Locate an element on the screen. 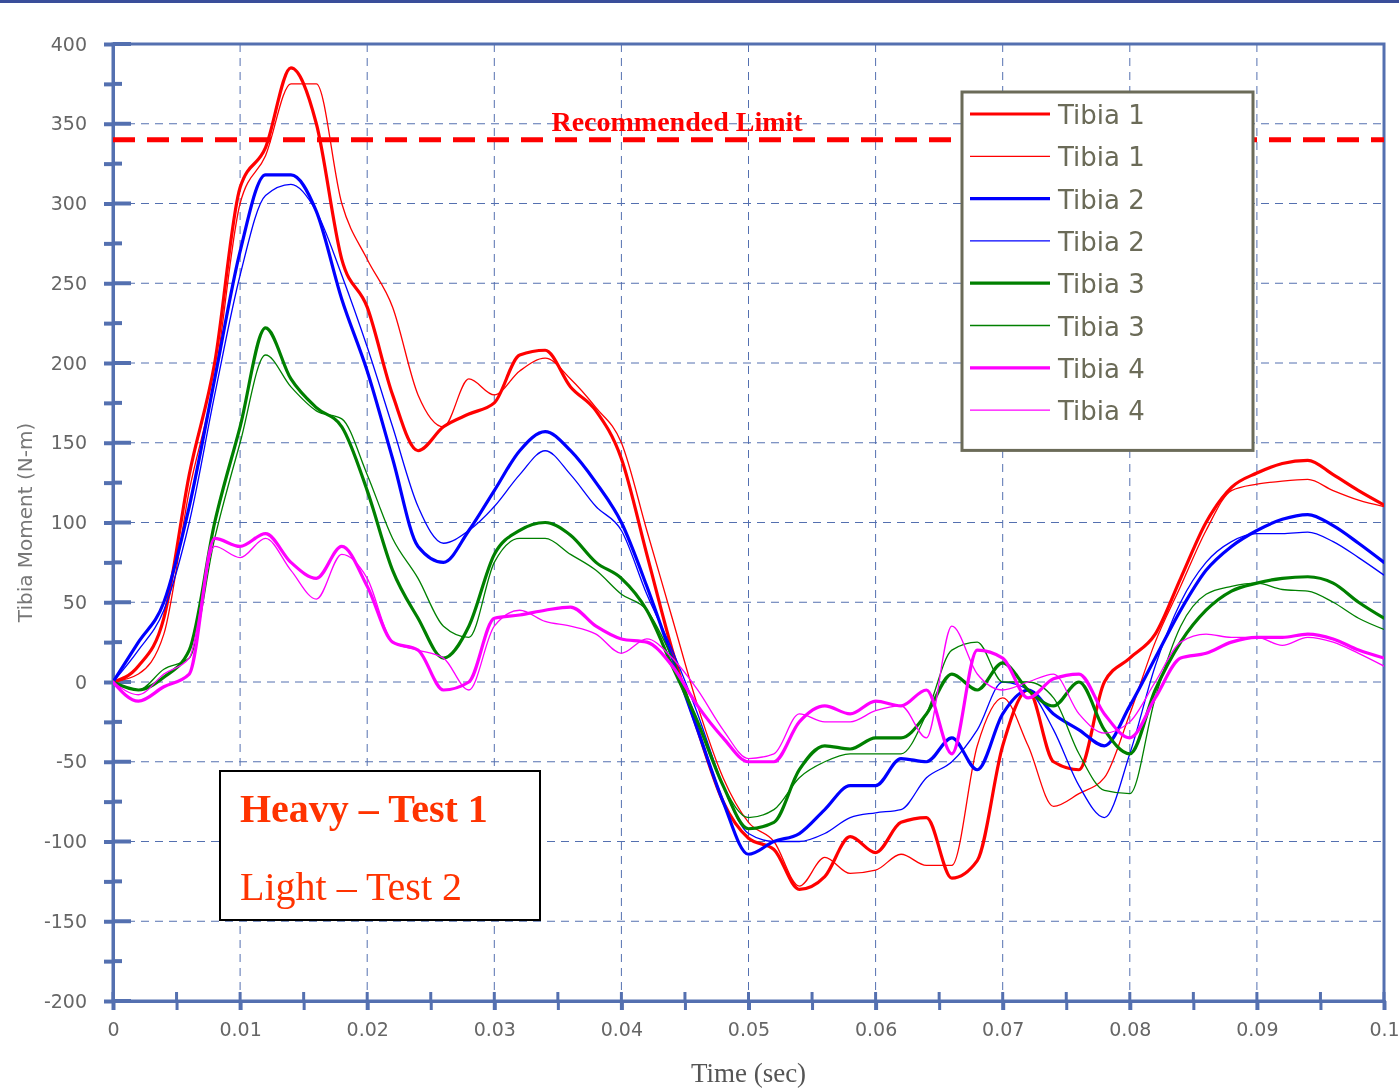  x-tick-label: 0.04 is located at coordinates (622, 1029).